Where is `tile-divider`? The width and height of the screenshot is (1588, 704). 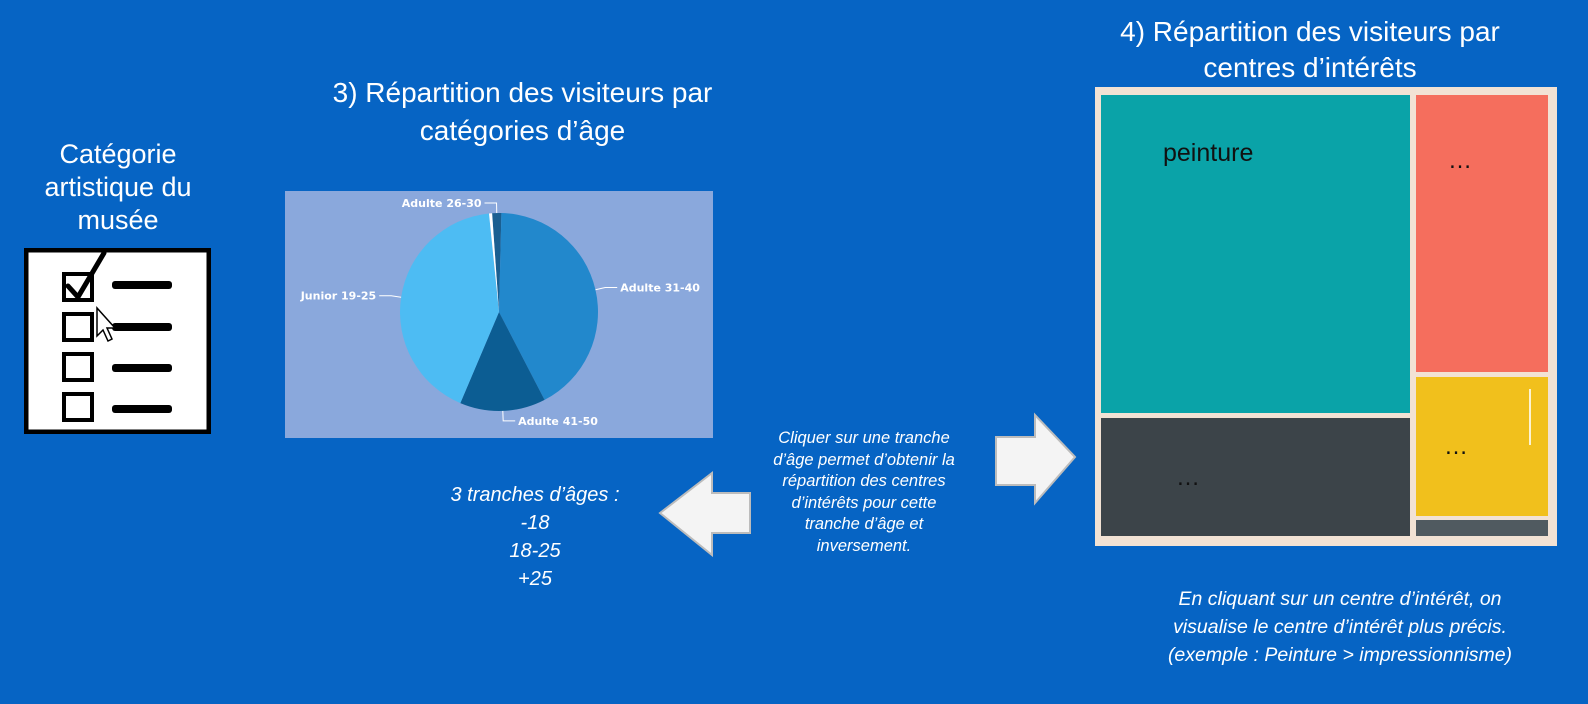
tile-divider is located at coordinates (1530, 417).